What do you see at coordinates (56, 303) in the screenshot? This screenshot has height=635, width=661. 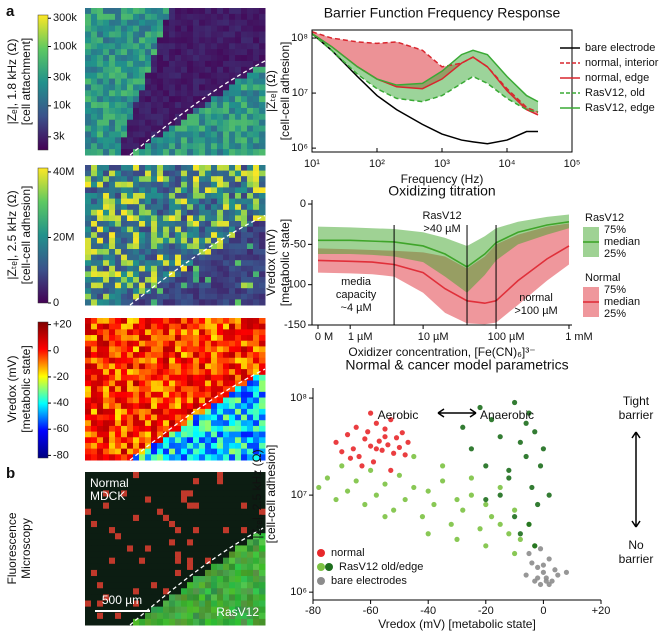 I see `colorbar-tick-label: 0` at bounding box center [56, 303].